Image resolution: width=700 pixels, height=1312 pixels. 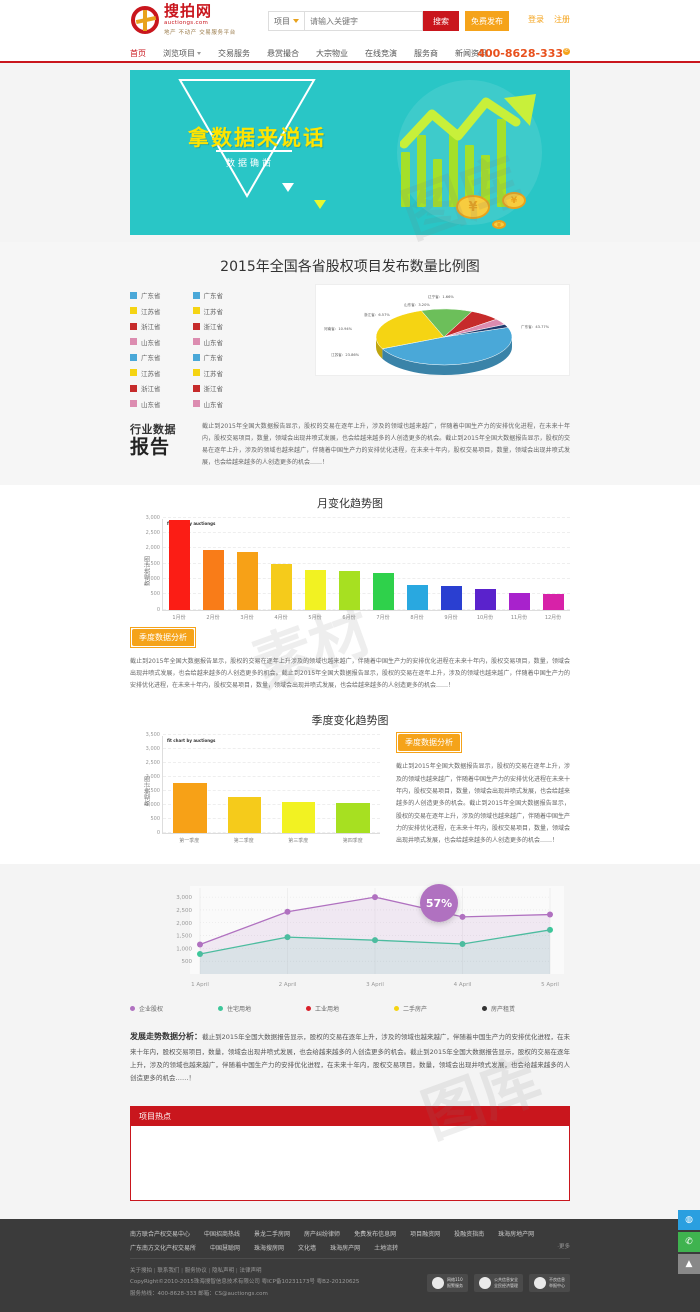 I want to click on nav-item-6: 服务商, so click(x=426, y=53).